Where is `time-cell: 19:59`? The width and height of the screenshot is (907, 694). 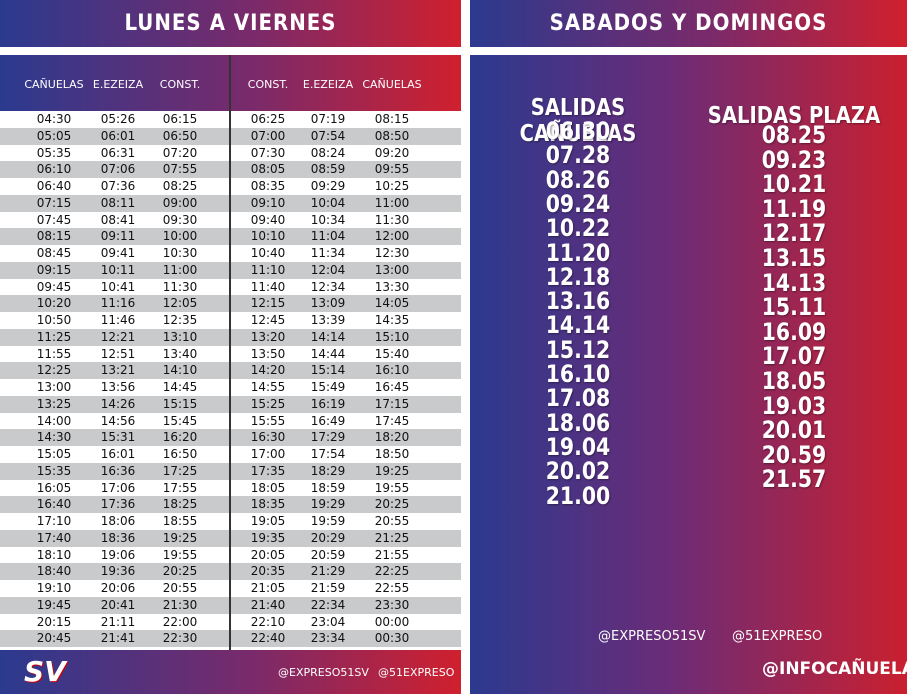 time-cell: 19:59 is located at coordinates (328, 521).